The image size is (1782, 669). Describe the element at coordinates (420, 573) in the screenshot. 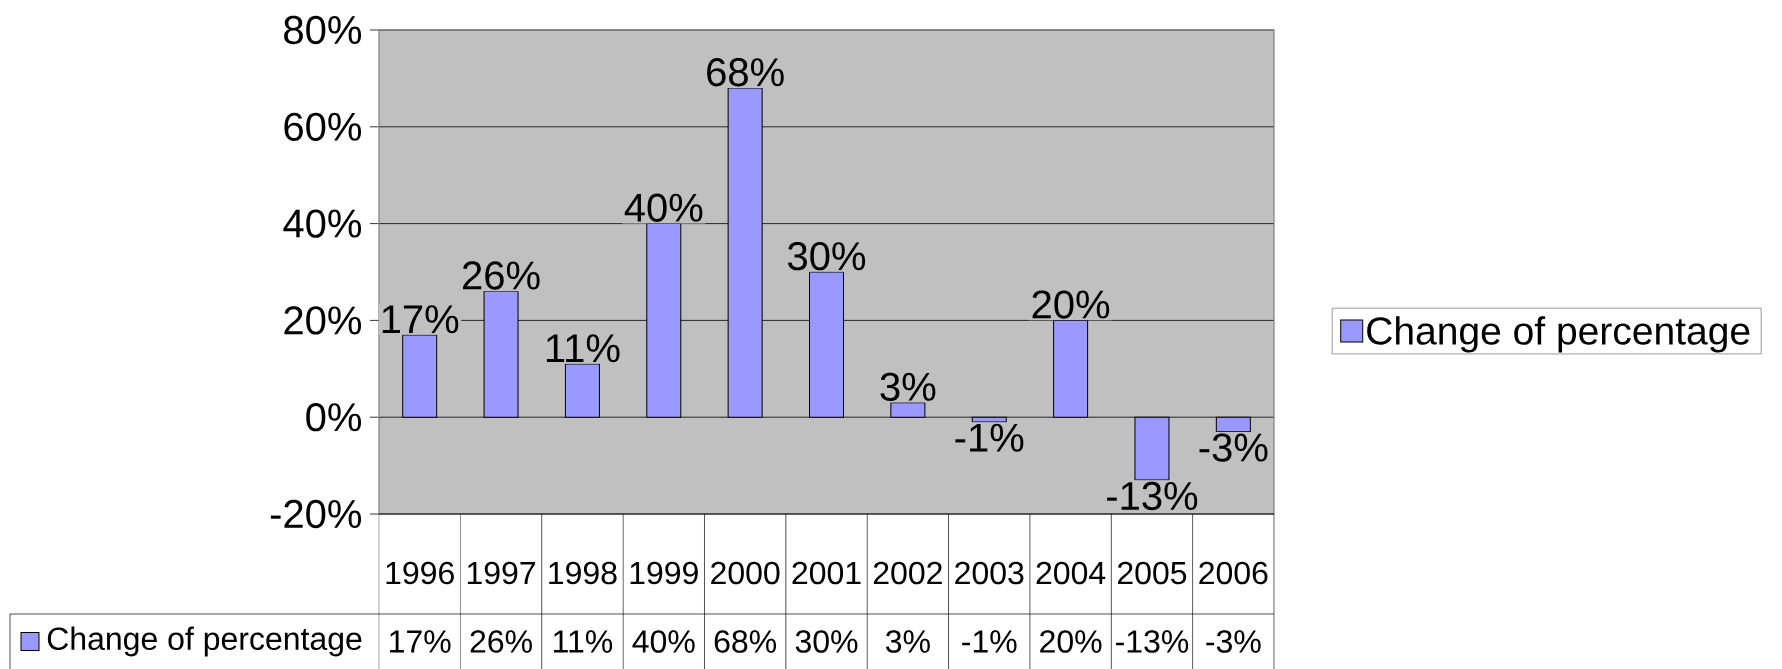

I see `x-tick-label: 1996` at that location.